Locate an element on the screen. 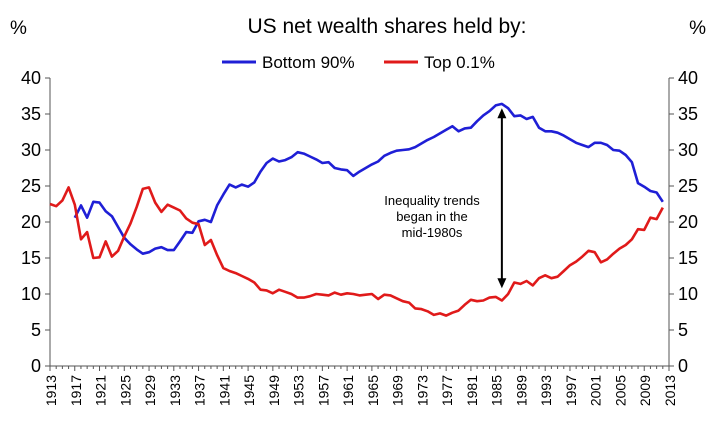 Image resolution: width=728 pixels, height=431 pixels. x-tick-label: 1961 is located at coordinates (348, 390).